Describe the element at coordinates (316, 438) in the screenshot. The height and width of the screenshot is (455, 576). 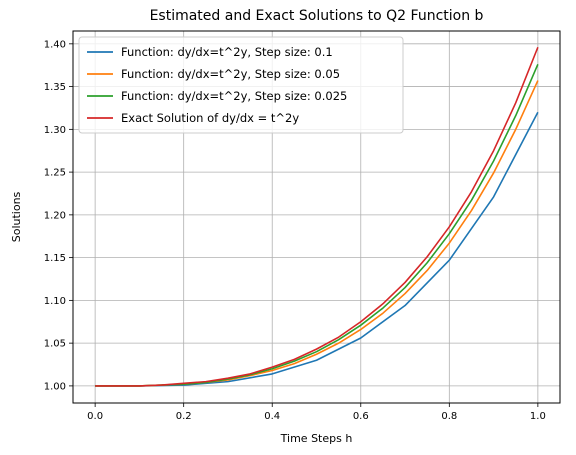
I see `x-axis-label: Time Steps h` at that location.